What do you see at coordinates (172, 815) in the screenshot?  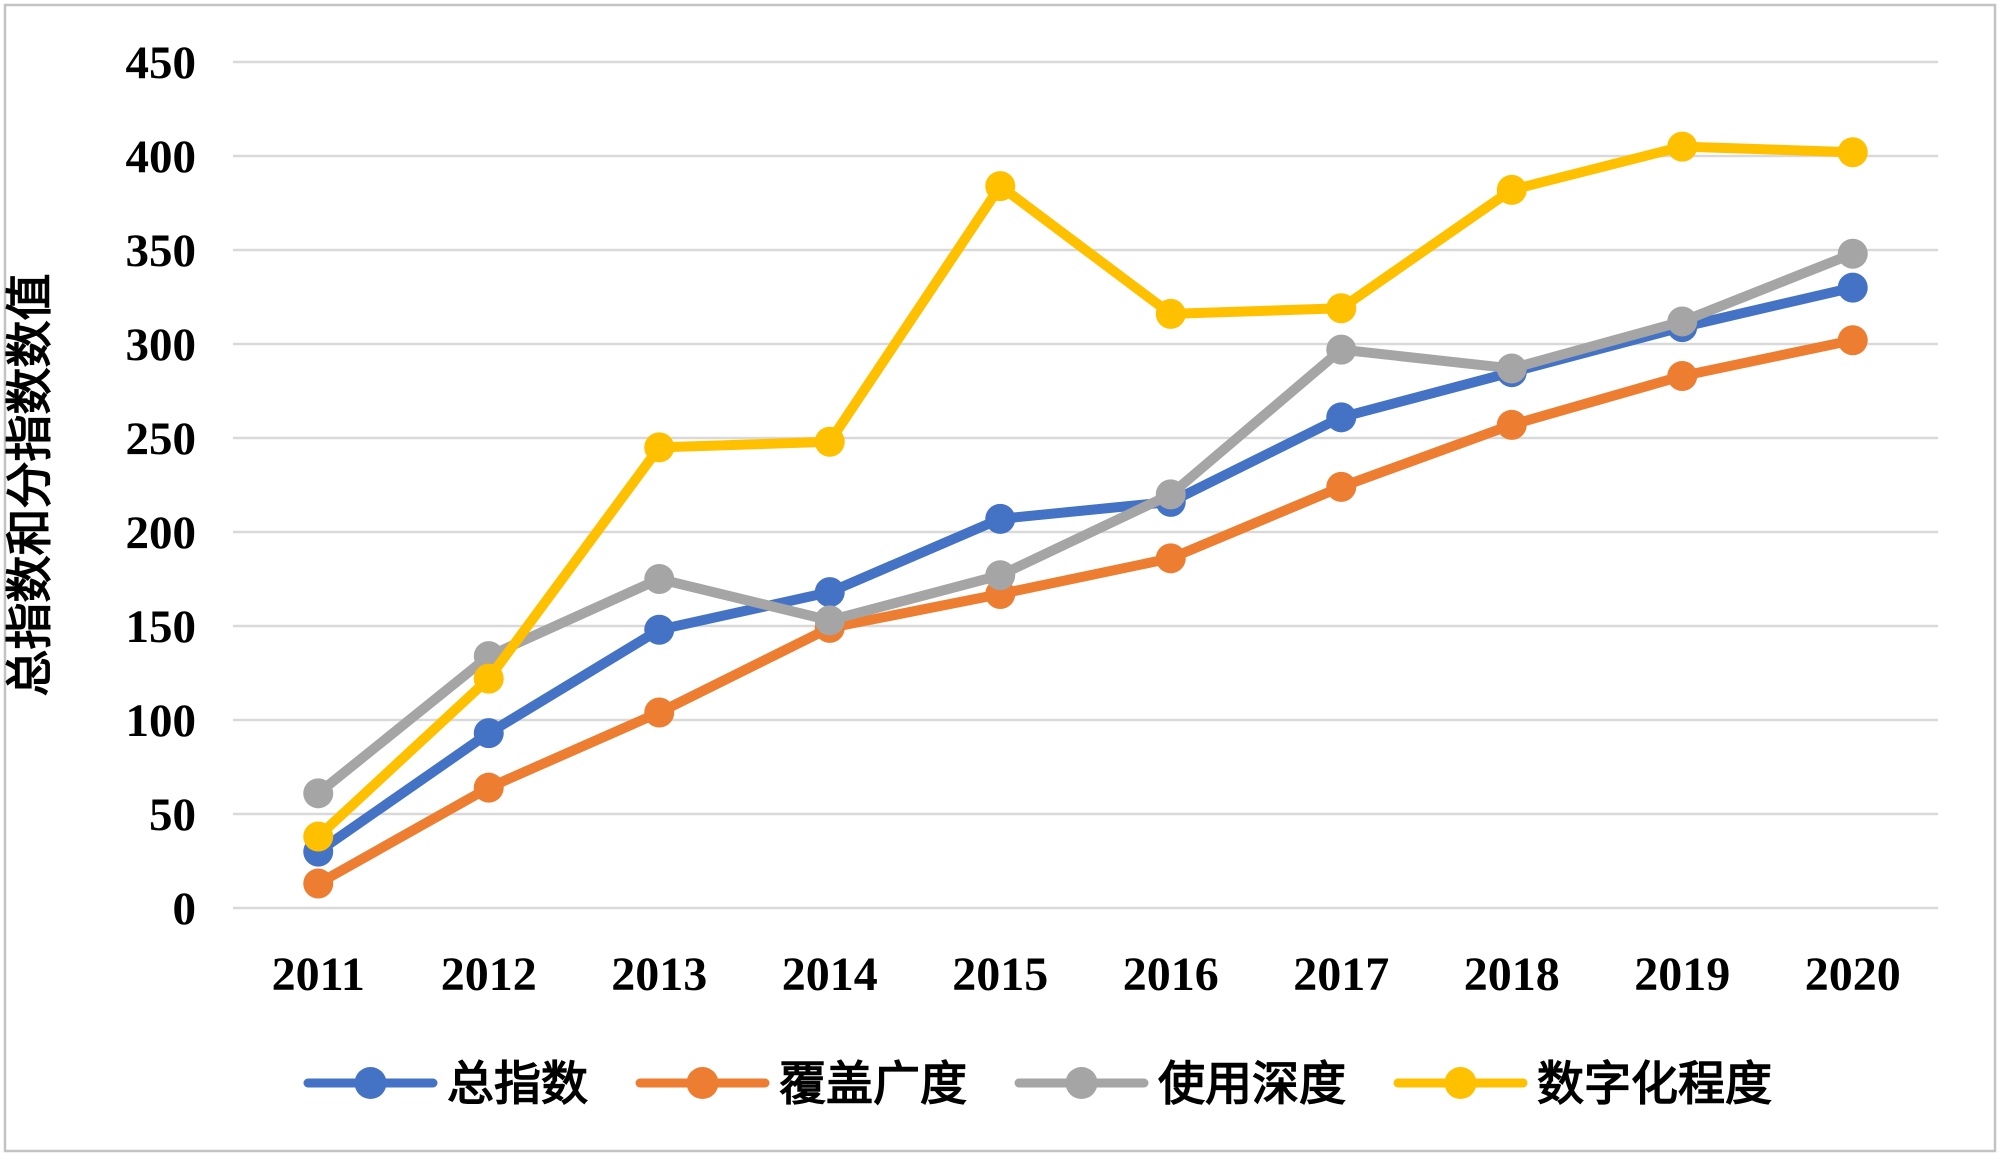 I see `y-tick-label: 50` at bounding box center [172, 815].